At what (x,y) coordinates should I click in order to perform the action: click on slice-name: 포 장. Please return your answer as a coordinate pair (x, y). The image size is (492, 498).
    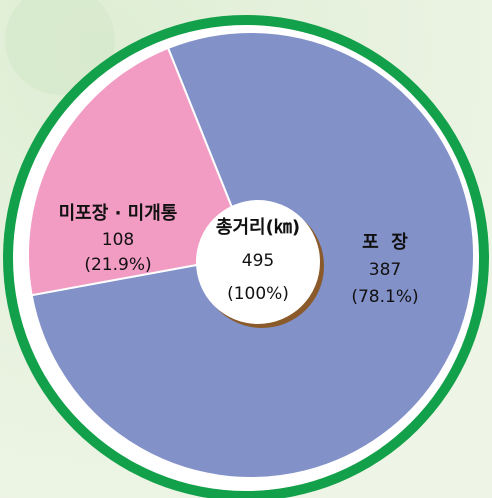
    Looking at the image, I should click on (385, 242).